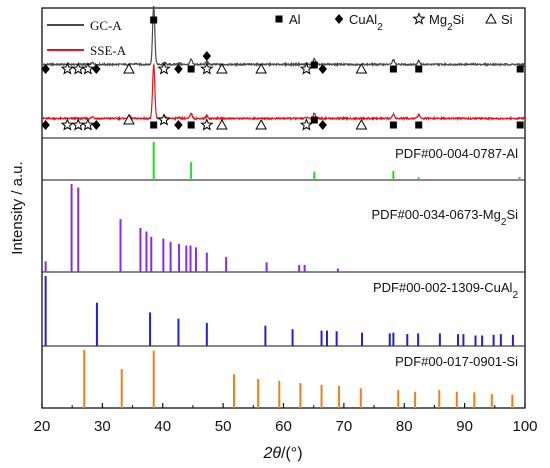 This screenshot has height=468, width=550. What do you see at coordinates (456, 361) in the screenshot?
I see `reference-label-3: PDF#00-017-0901-Si` at bounding box center [456, 361].